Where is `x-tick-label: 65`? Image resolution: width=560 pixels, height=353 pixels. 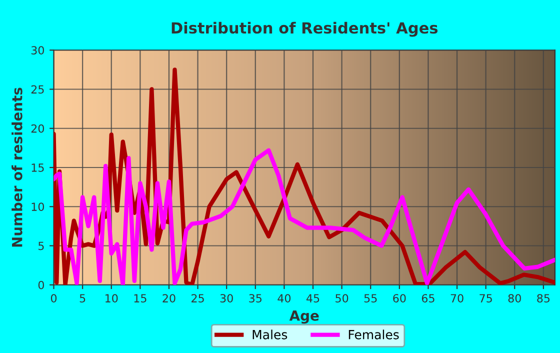
x-tick-label: 65 is located at coordinates (428, 298).